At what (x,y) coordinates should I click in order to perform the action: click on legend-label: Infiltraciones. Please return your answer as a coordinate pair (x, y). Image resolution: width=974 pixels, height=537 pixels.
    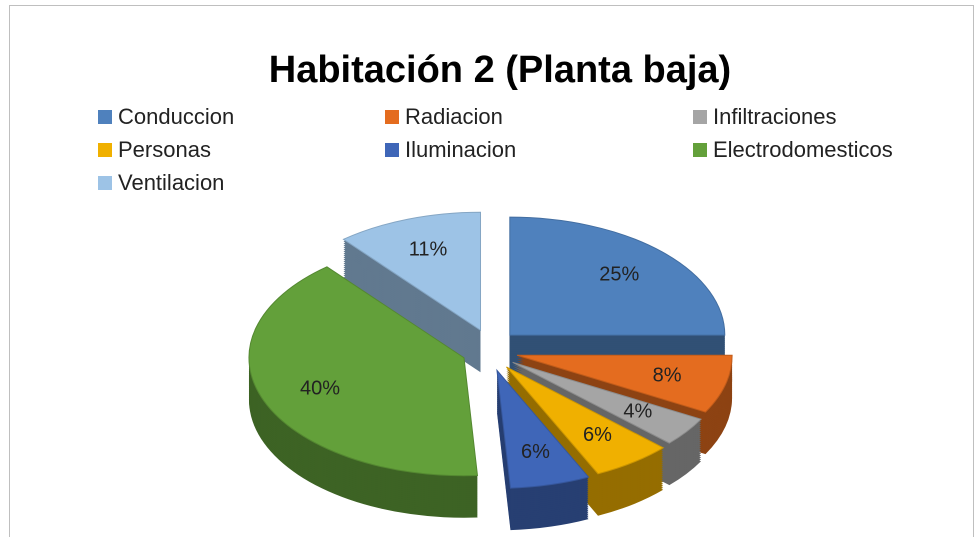
    Looking at the image, I should click on (775, 116).